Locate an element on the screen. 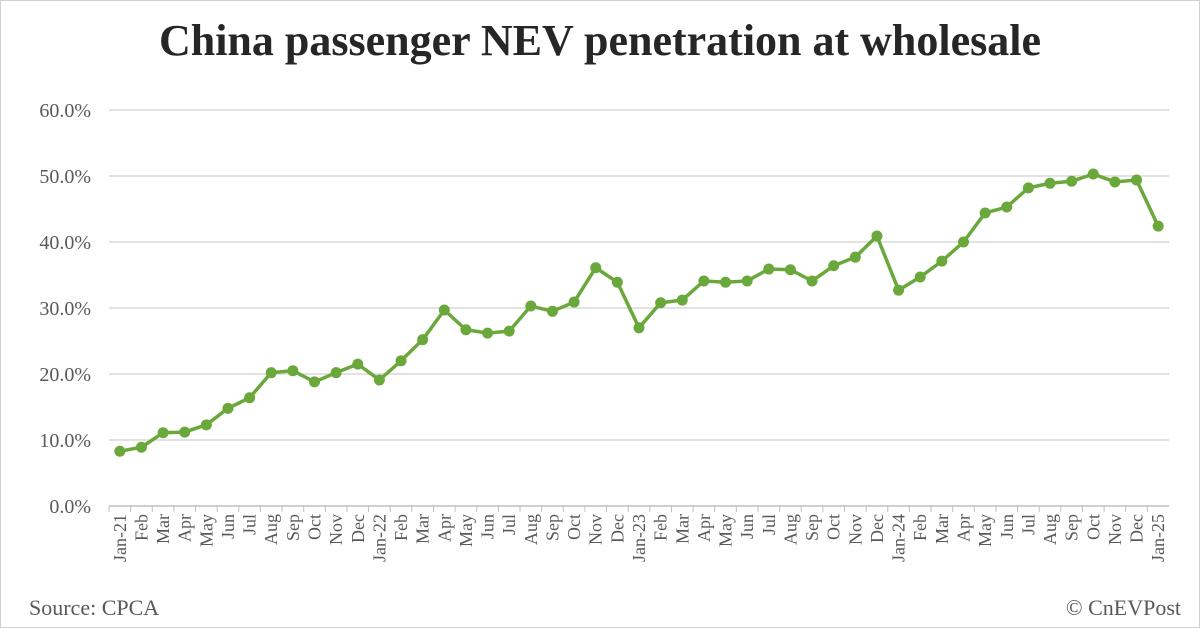 The width and height of the screenshot is (1200, 628). copyright-credit: © CnEVPost is located at coordinates (1123, 607).